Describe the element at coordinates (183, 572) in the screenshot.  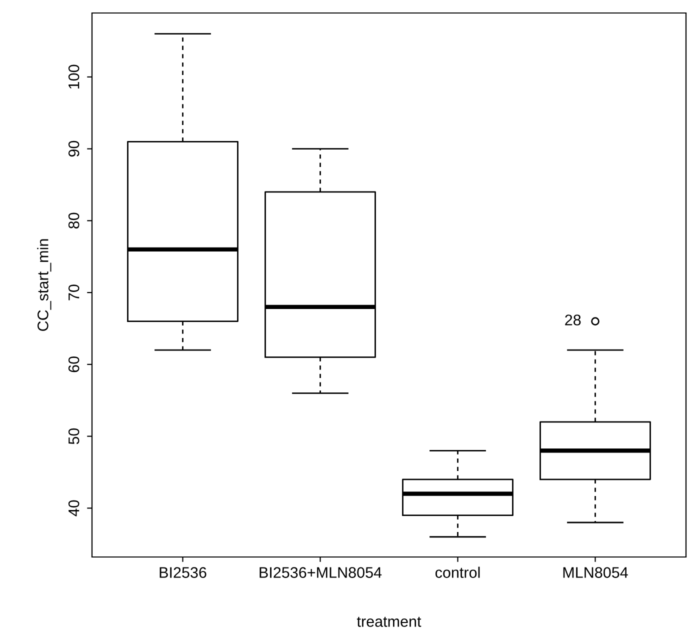
I see `x-tick-label: BI2536` at that location.